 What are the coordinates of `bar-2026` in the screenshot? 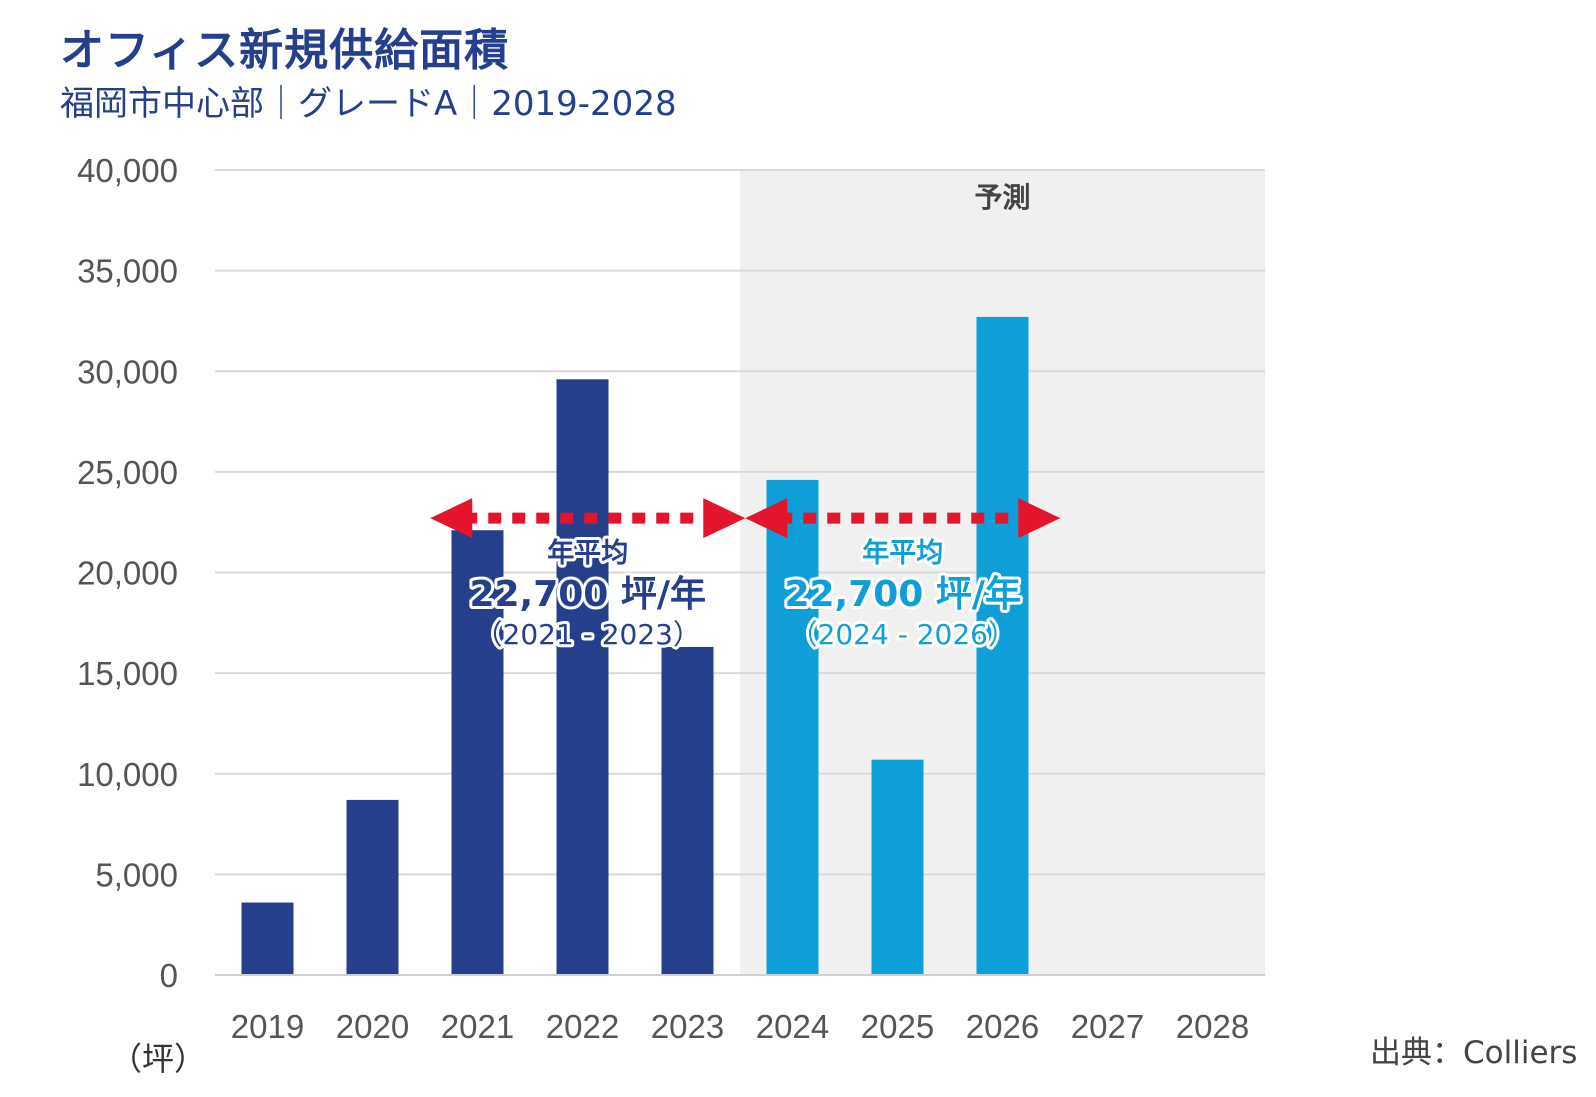 It's located at (1002, 646).